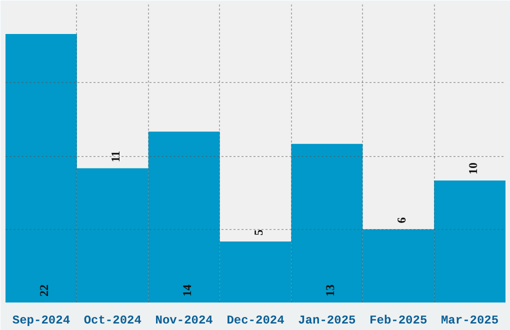 The width and height of the screenshot is (510, 330). I want to click on x-tick-label: Mar-2025, so click(469, 321).